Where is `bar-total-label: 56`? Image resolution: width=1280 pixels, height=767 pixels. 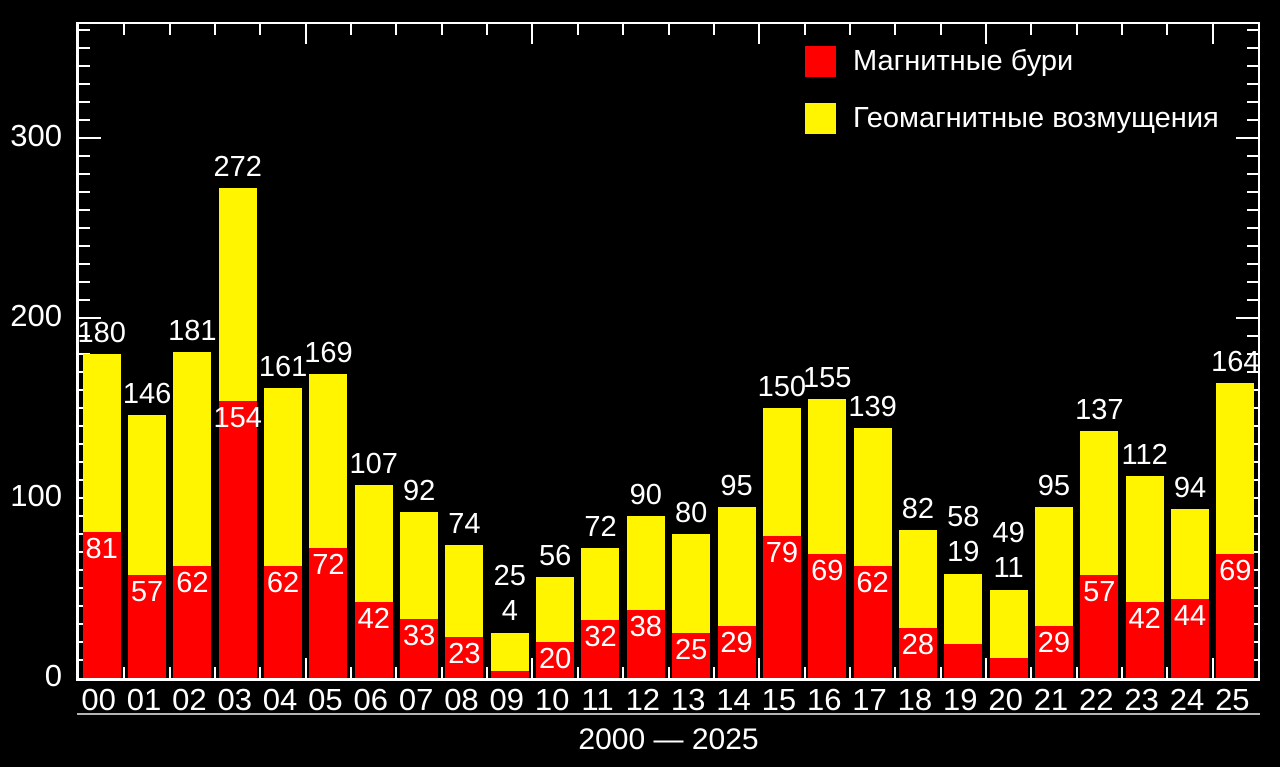 bar-total-label: 56 is located at coordinates (555, 556).